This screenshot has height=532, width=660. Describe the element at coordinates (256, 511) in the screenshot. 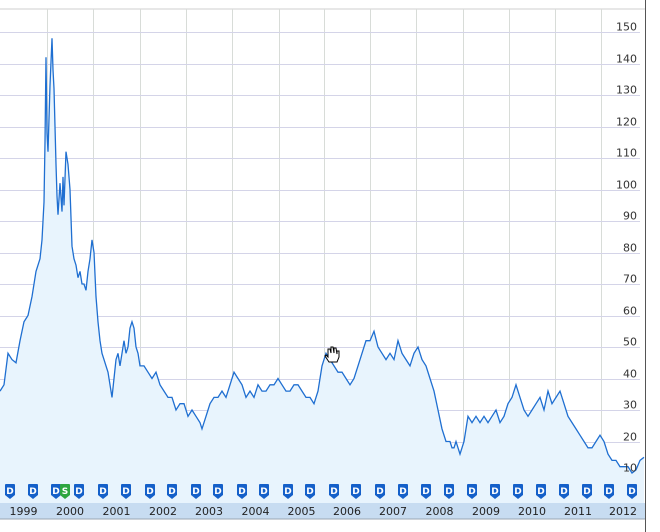

I see `x-tick-label: 2004` at that location.